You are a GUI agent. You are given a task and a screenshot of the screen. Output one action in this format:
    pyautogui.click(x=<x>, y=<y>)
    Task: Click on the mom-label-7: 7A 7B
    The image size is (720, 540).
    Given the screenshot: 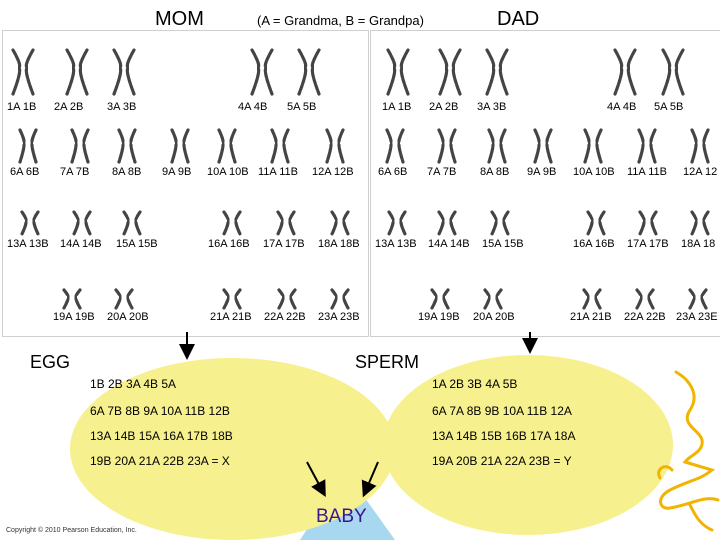 What is the action you would take?
    pyautogui.click(x=75, y=172)
    